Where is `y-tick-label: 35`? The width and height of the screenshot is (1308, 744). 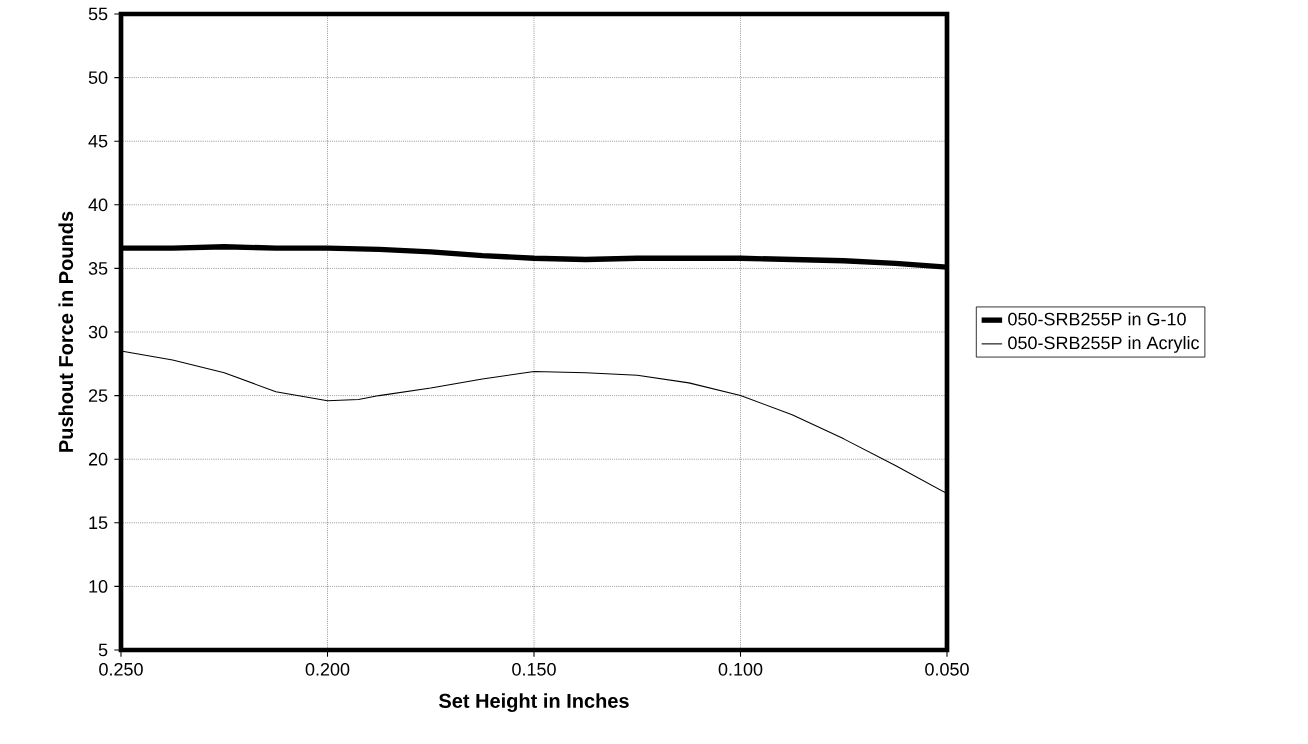
y-tick-label: 35 is located at coordinates (98, 268).